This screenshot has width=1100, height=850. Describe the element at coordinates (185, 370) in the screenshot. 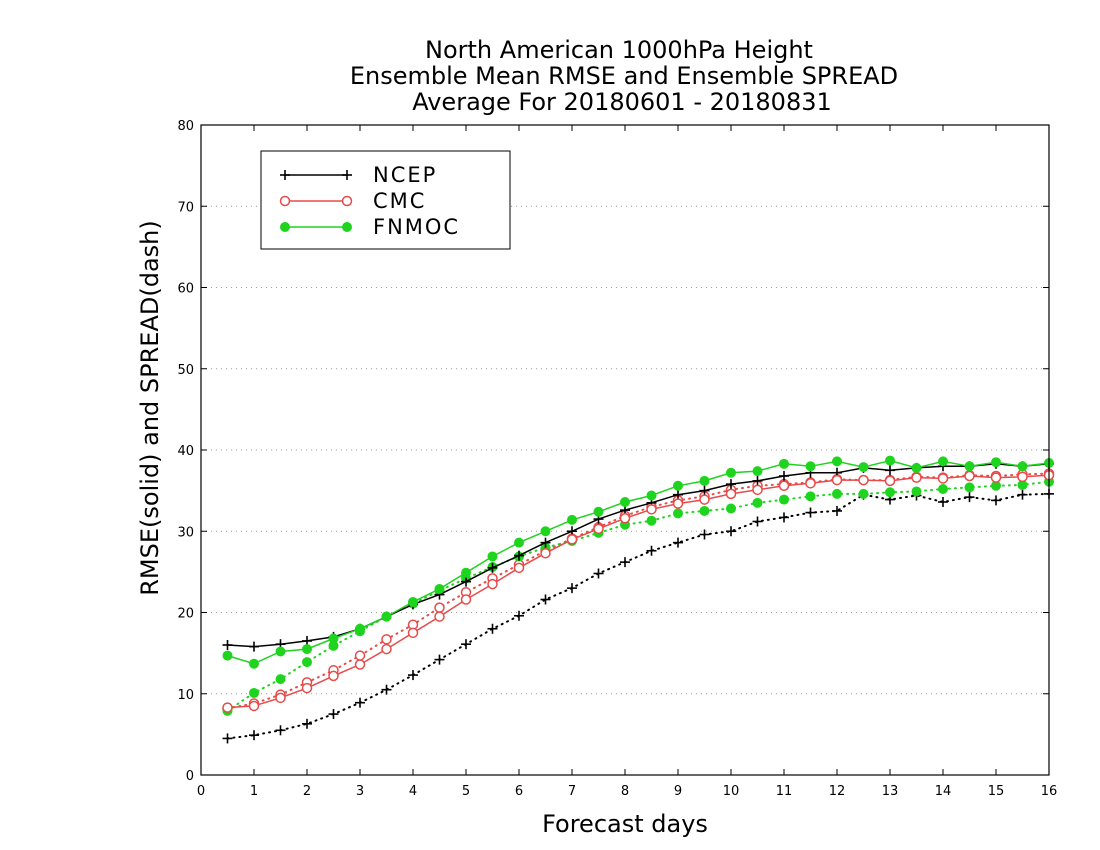

I see `y-tick-label: 50` at that location.